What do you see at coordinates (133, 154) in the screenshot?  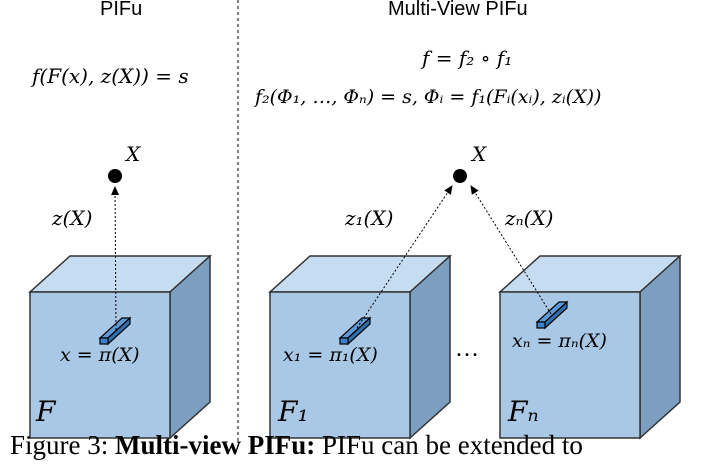 I see `left-point-label: X` at bounding box center [133, 154].